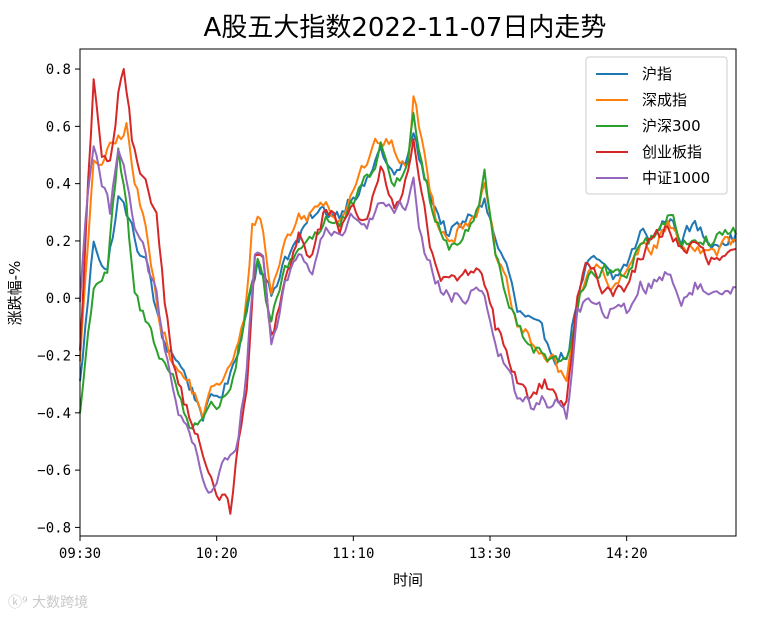 The width and height of the screenshot is (759, 618). I want to click on legend-box, so click(656, 125).